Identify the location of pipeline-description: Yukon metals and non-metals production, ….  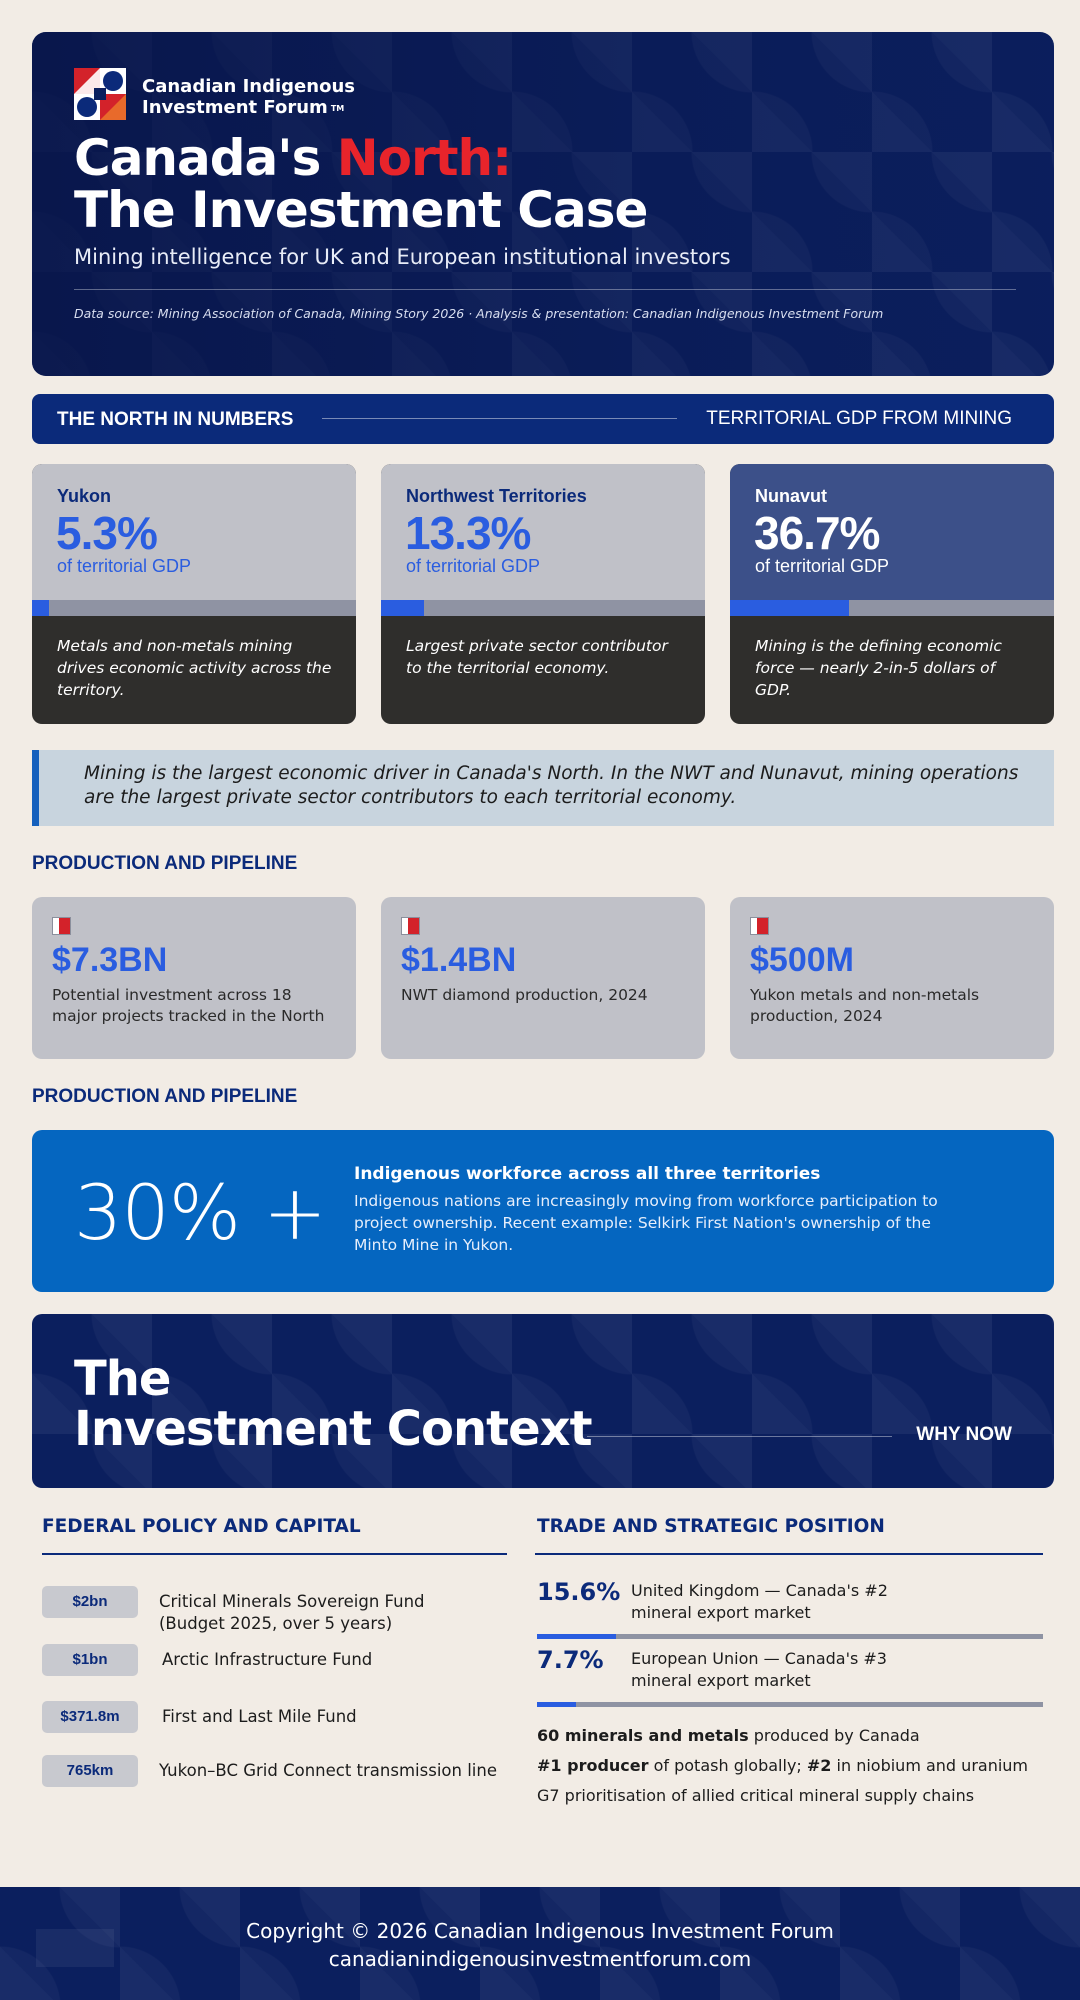
(865, 1005).